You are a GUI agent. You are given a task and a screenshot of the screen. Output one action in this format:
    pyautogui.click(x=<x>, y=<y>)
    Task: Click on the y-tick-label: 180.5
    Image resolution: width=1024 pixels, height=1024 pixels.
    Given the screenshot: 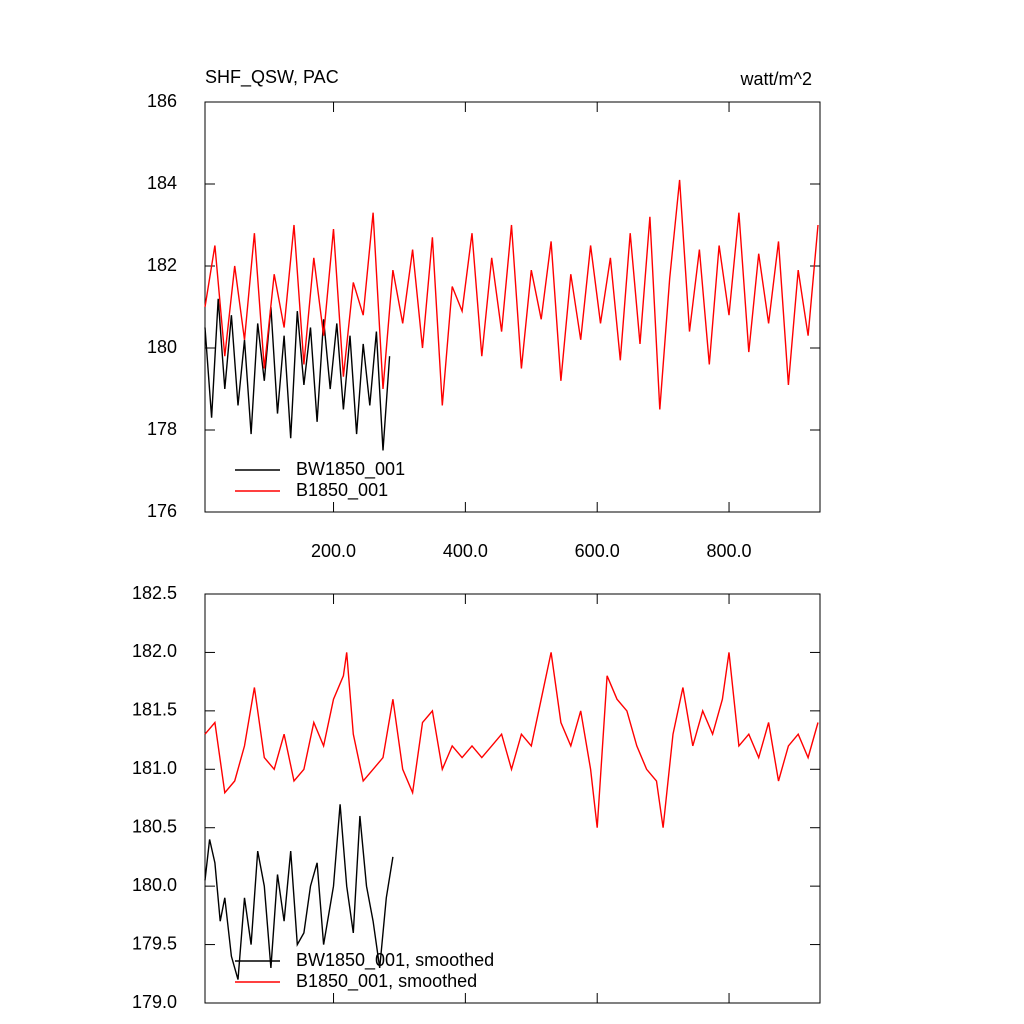 What is the action you would take?
    pyautogui.click(x=154, y=826)
    